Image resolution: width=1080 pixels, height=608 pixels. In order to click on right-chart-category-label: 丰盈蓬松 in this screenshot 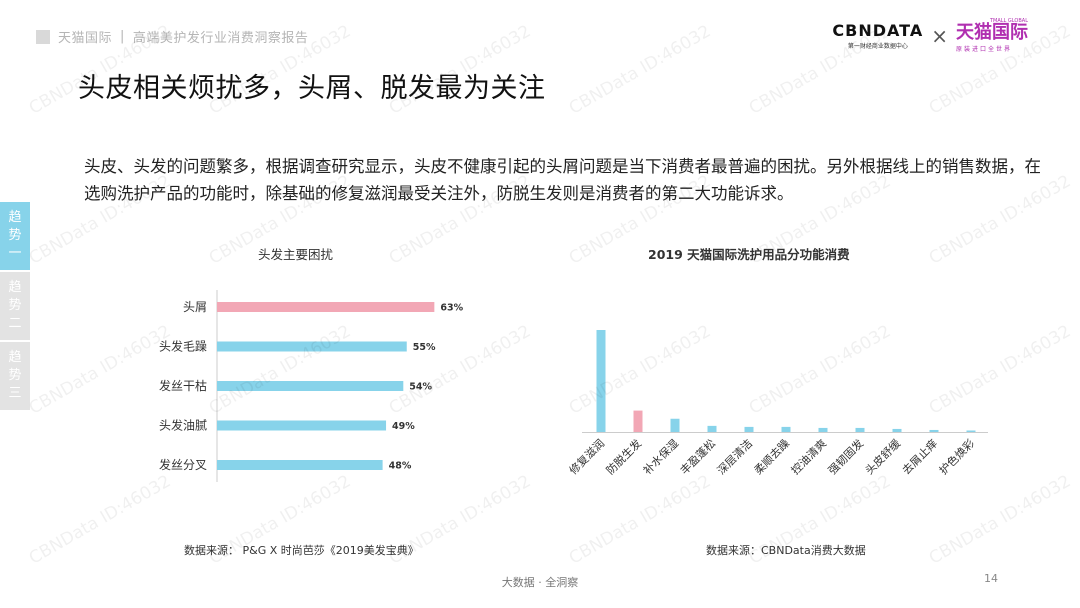, I will do `click(697, 456)`.